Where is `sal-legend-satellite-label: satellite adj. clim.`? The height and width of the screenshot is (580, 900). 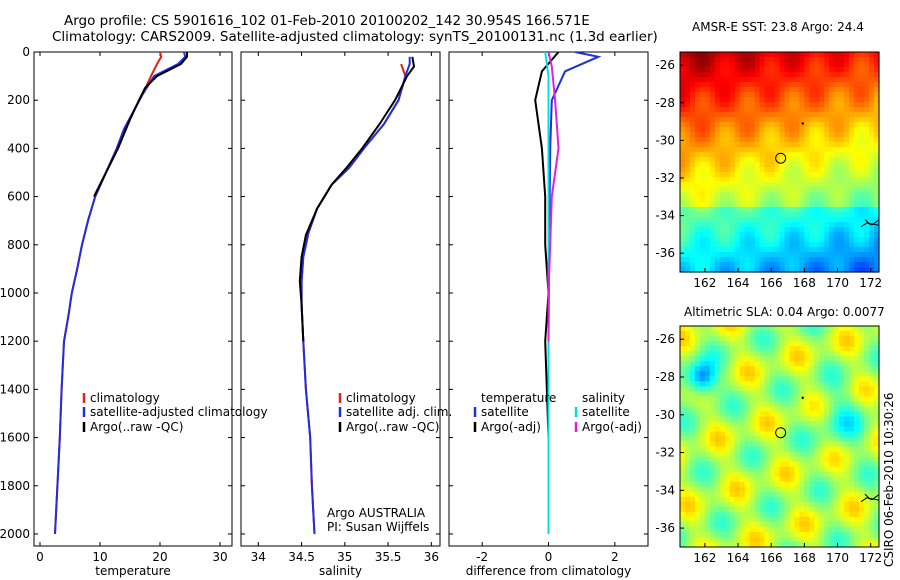 sal-legend-satellite-label: satellite adj. clim. is located at coordinates (399, 412).